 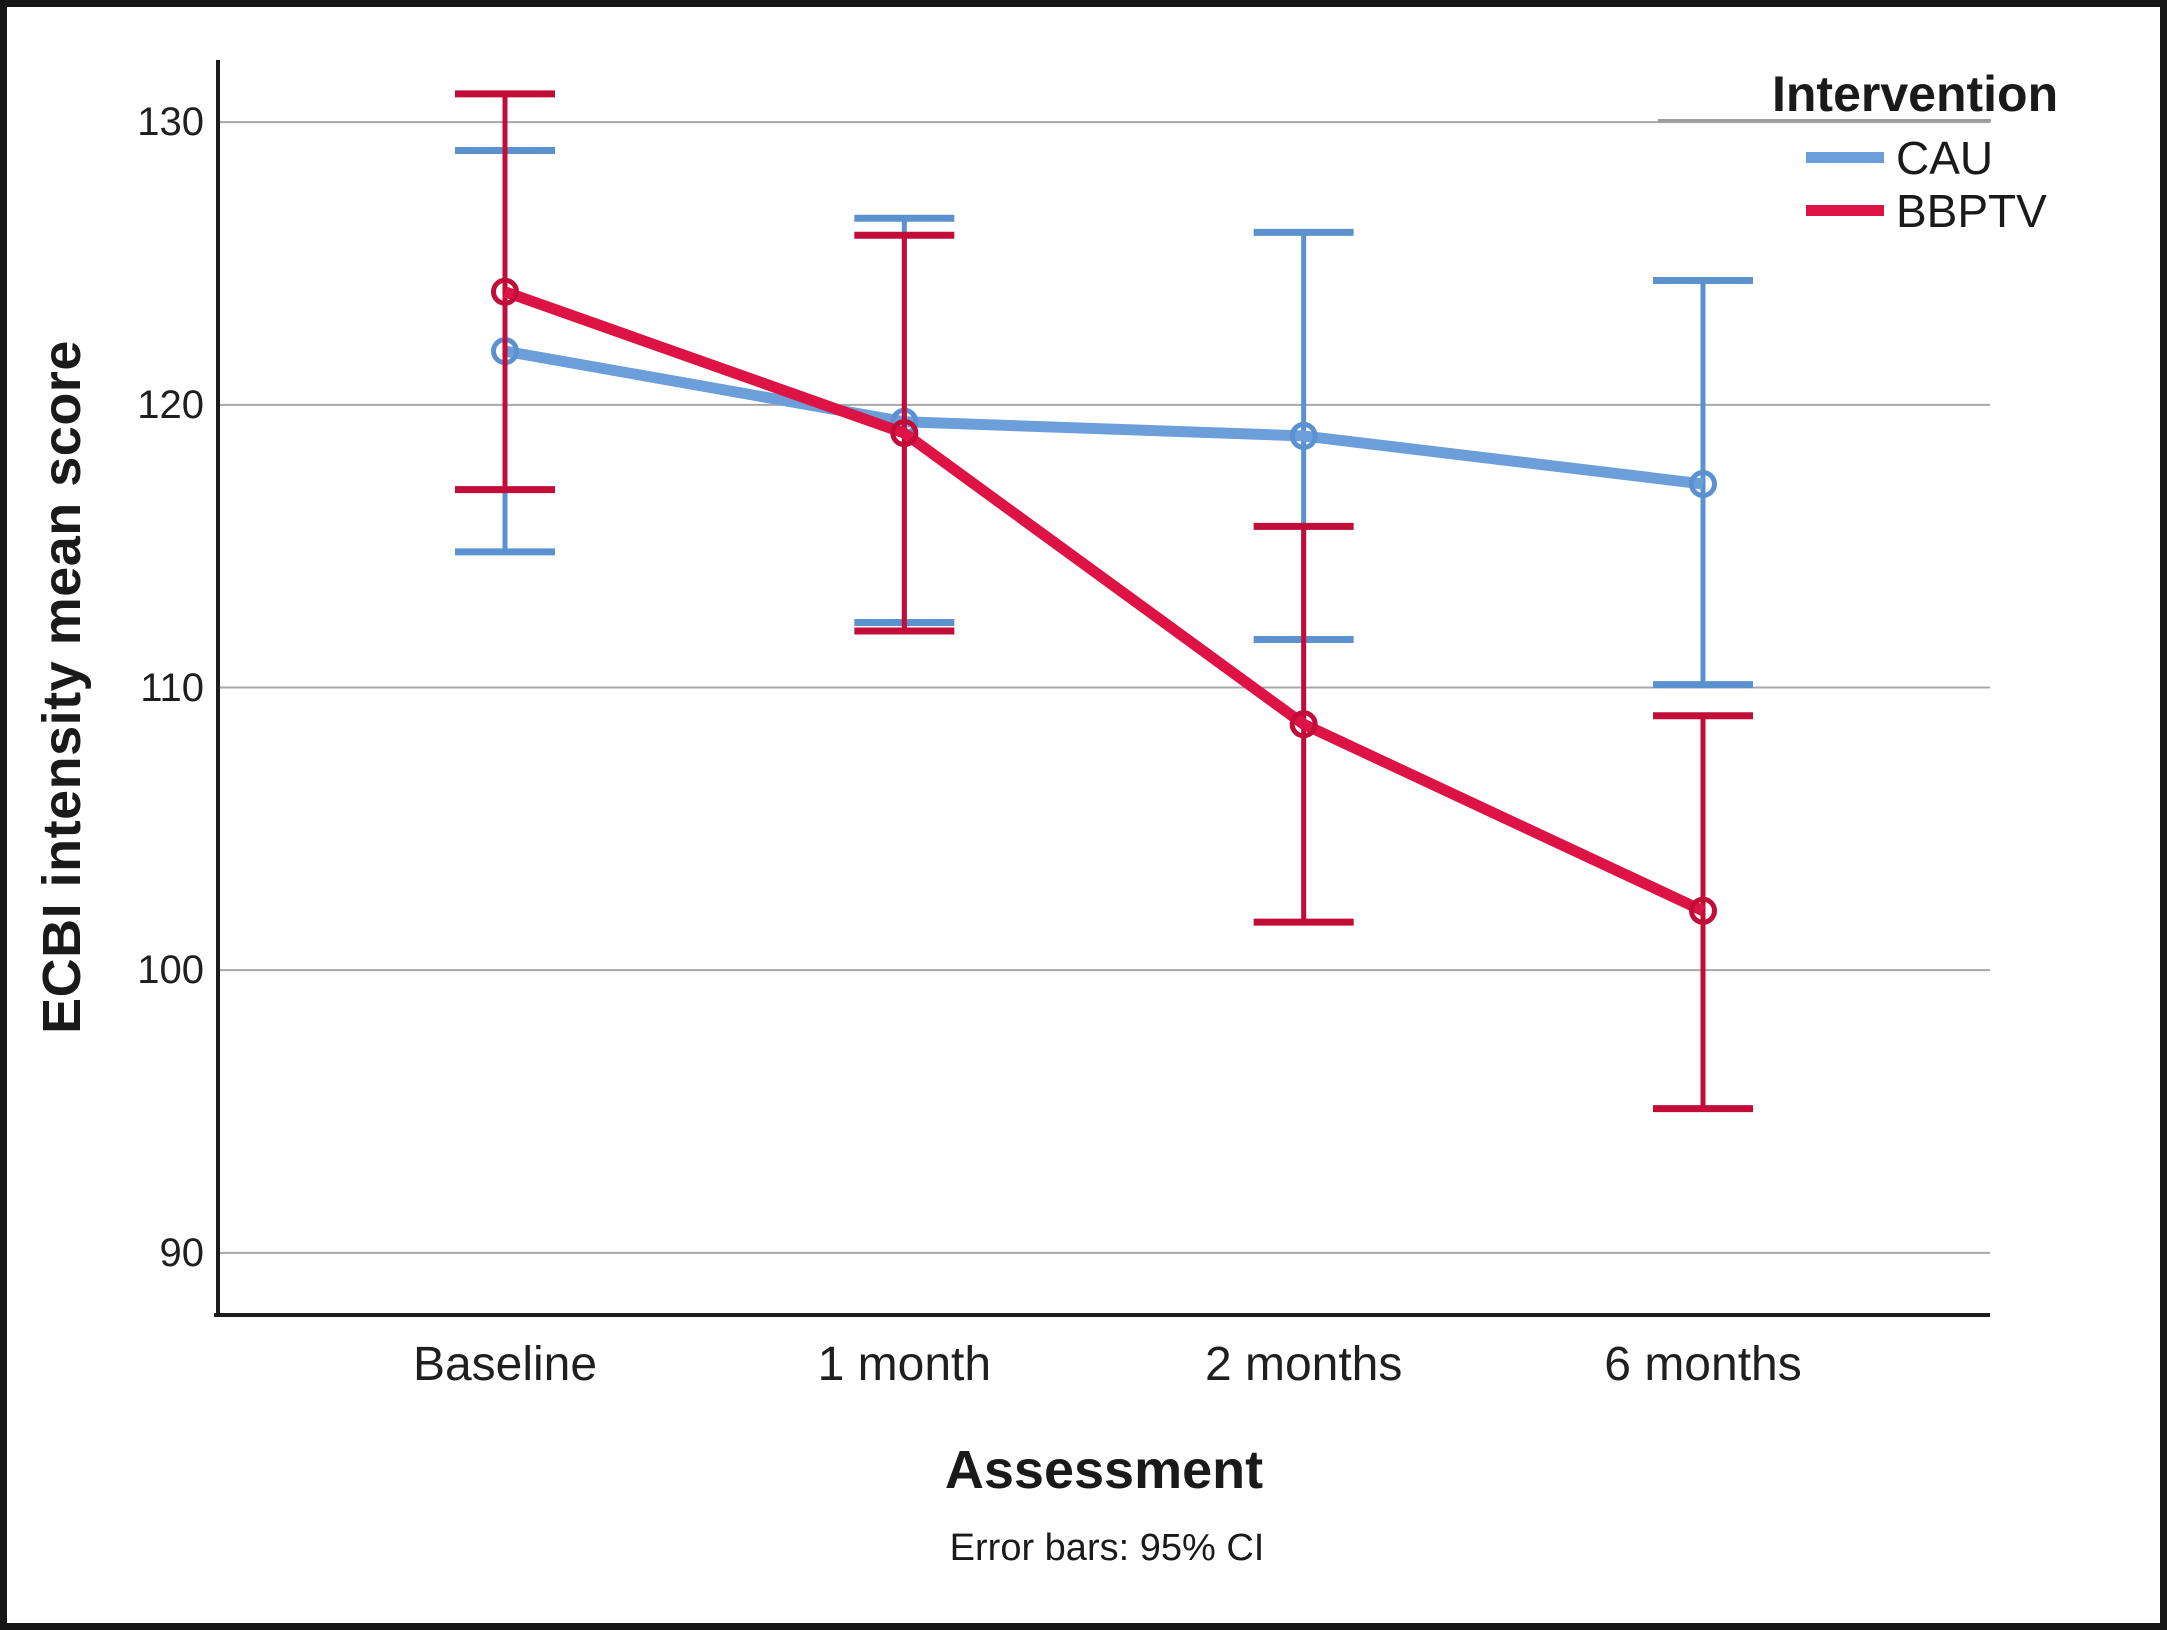 I want to click on x-tick-label-6-months: 6 months, so click(x=1703, y=1364).